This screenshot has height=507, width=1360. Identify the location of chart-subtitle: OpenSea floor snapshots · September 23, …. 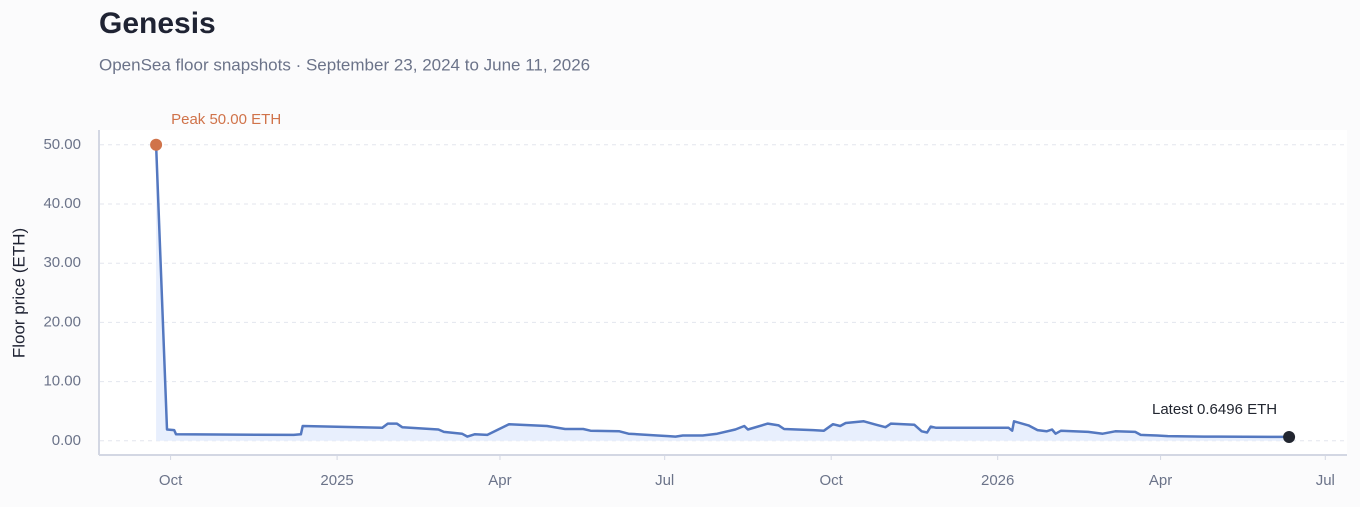
(344, 64).